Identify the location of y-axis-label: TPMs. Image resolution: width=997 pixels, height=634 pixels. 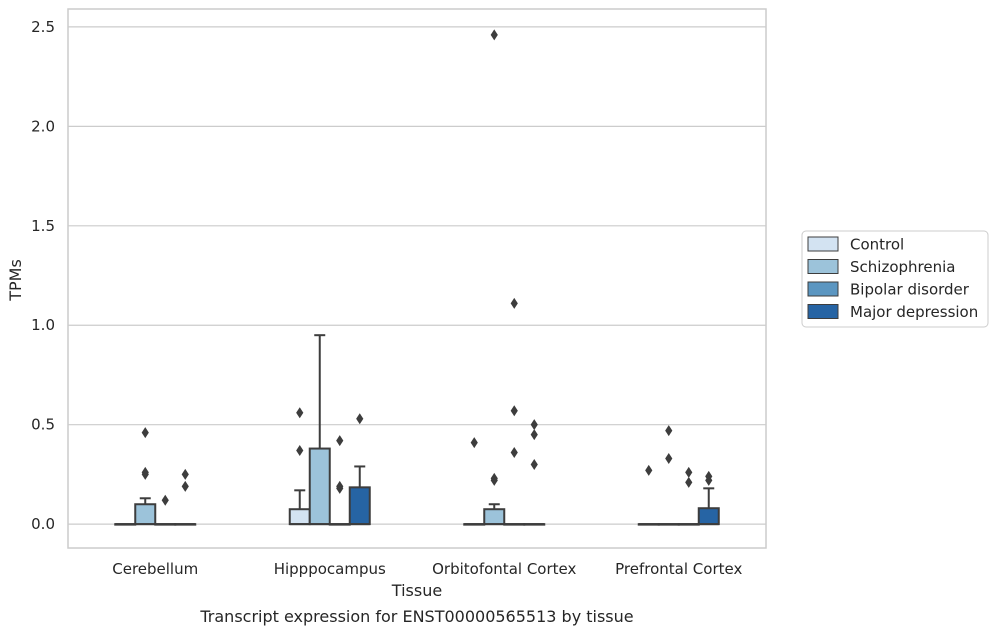
(15, 280).